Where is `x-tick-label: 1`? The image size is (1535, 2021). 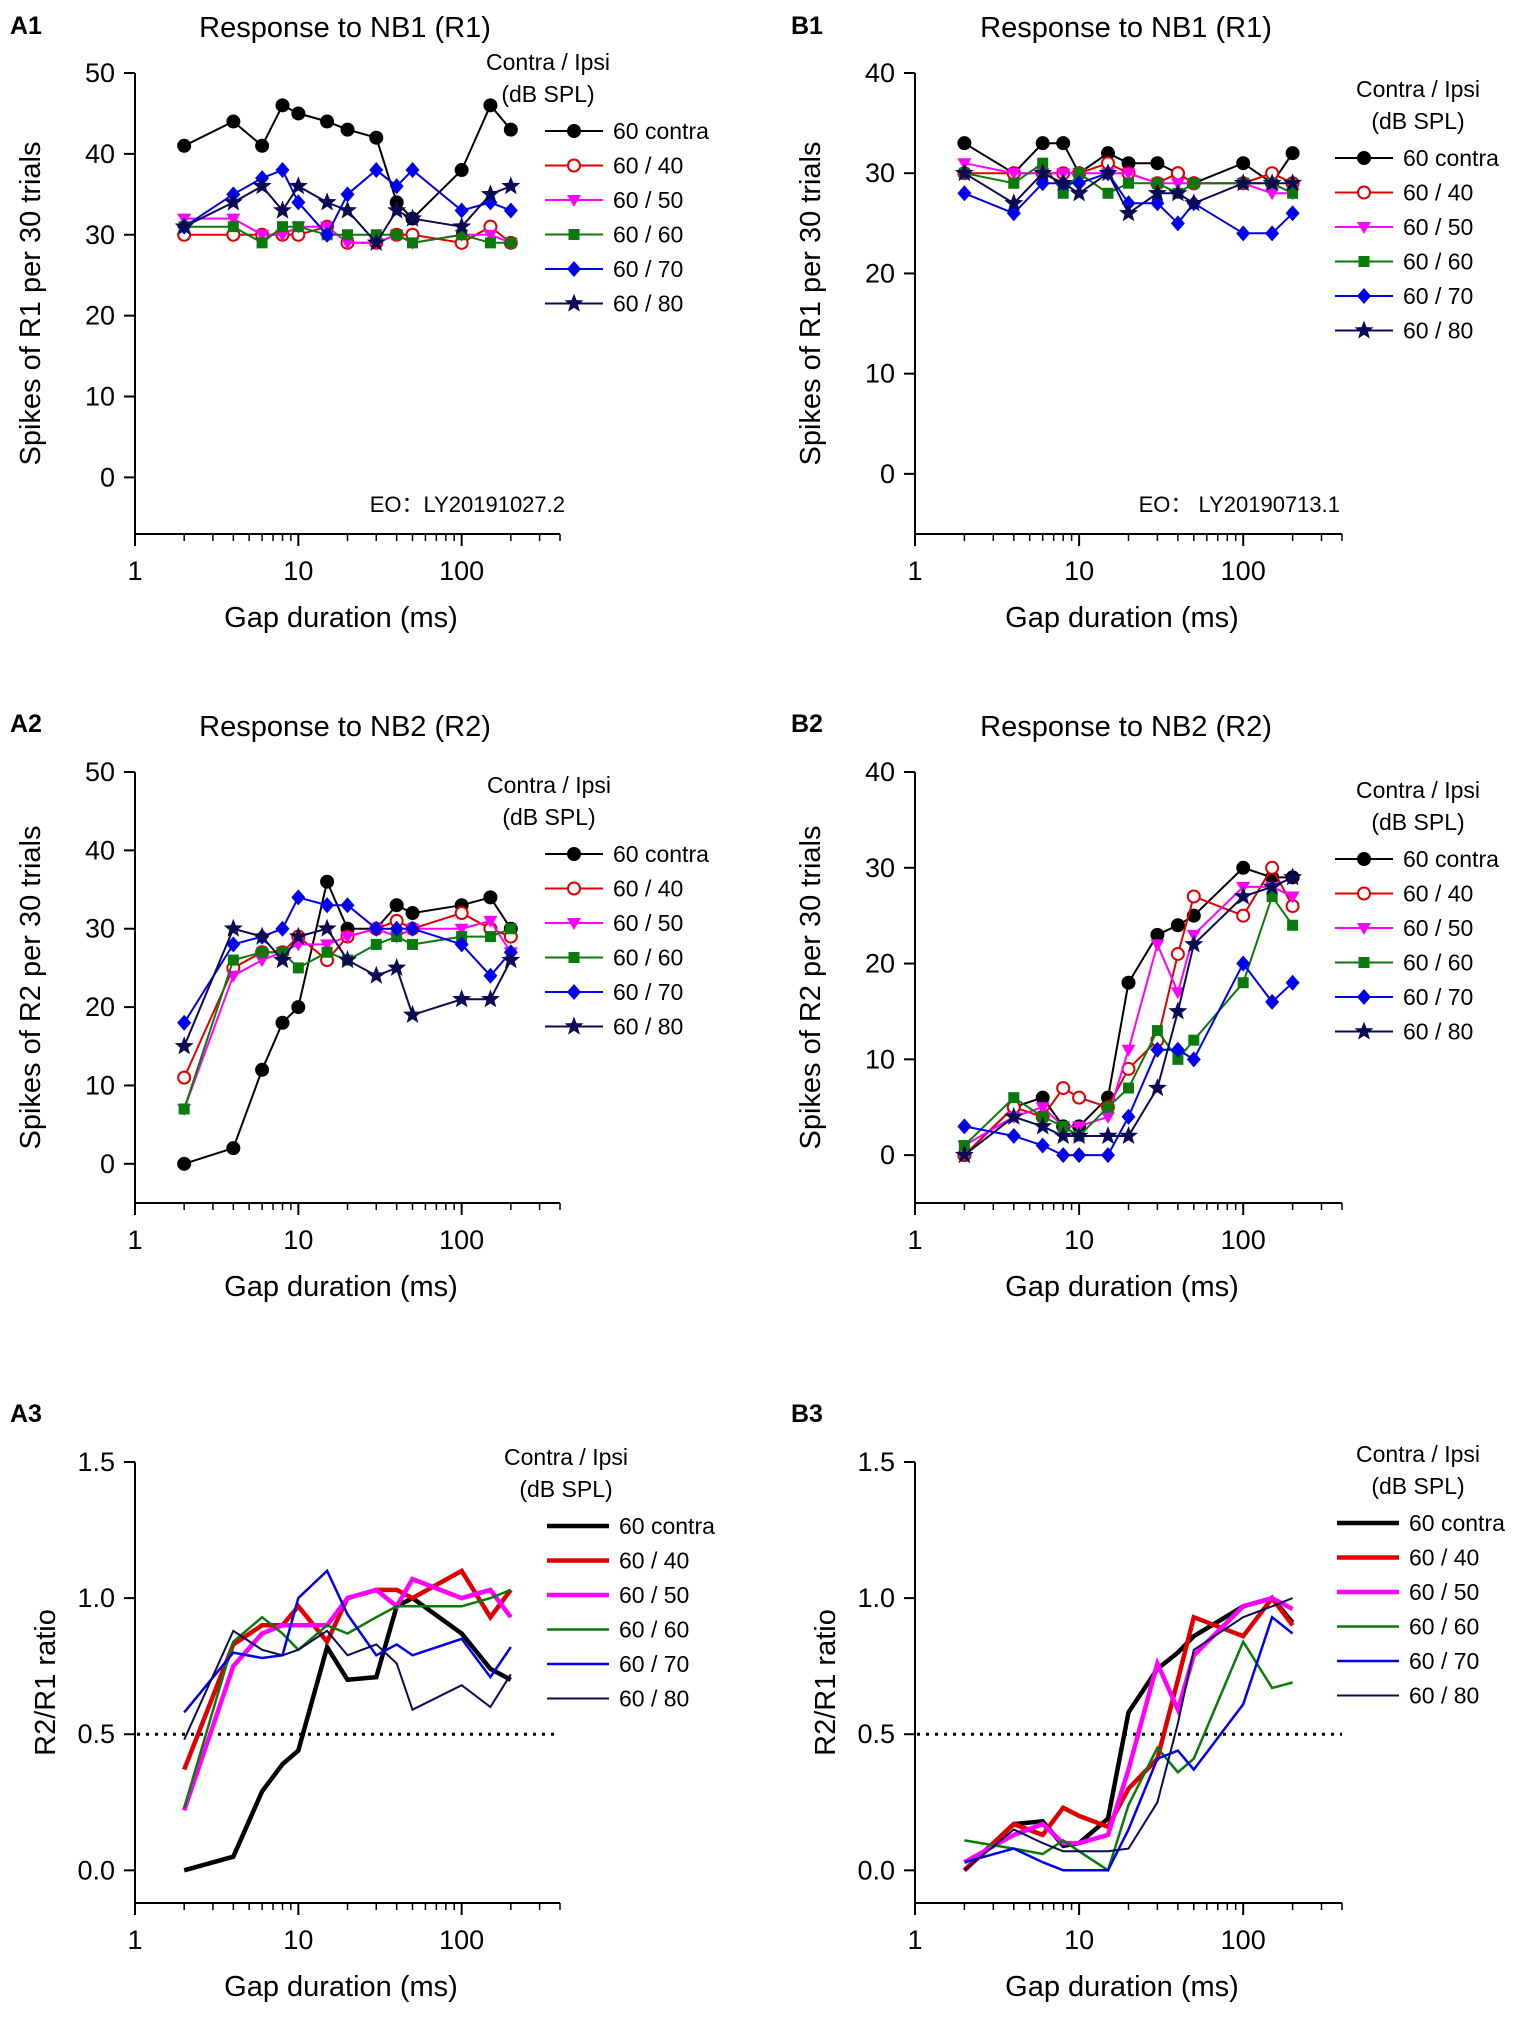 x-tick-label: 1 is located at coordinates (914, 1940).